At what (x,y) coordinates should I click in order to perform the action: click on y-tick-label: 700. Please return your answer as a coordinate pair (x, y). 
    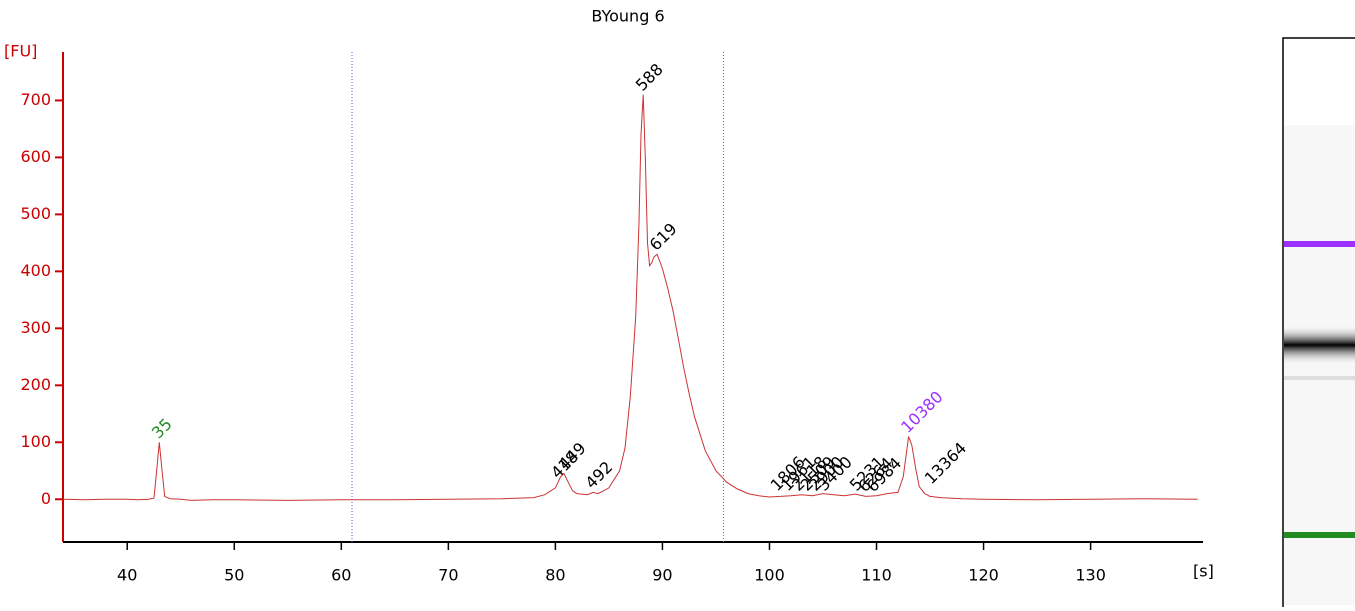
    Looking at the image, I should click on (35, 99).